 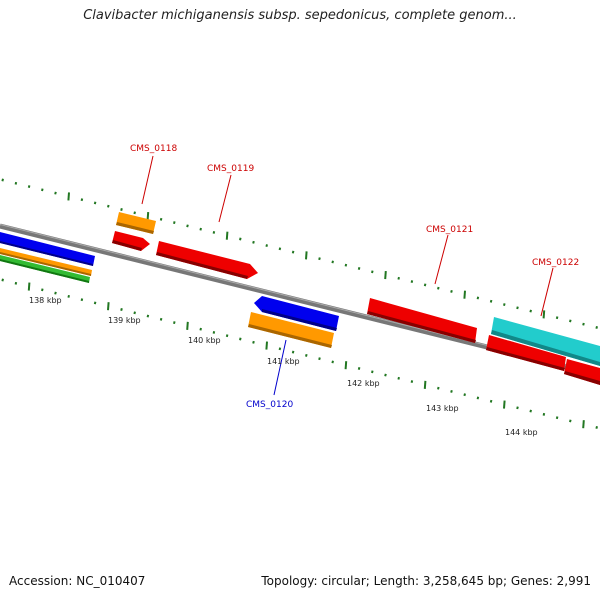 What do you see at coordinates (269, 405) in the screenshot?
I see `gene-label-cms-0120: CMS_0120` at bounding box center [269, 405].